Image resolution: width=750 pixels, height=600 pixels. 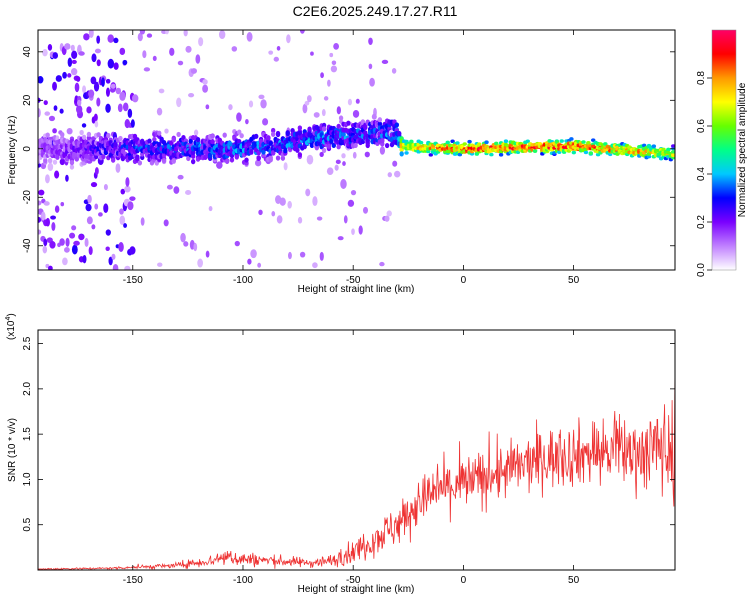 I want to click on snr-exponent-prefix: (x10, so click(x=11, y=330).